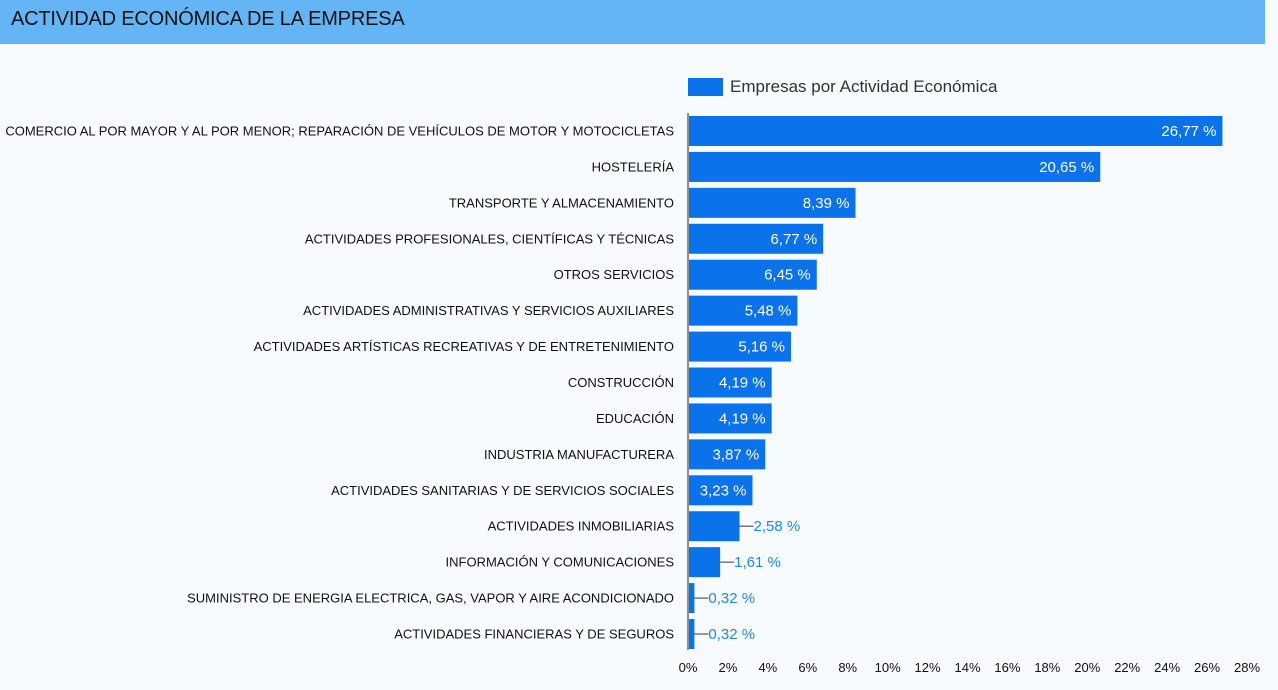  Describe the element at coordinates (614, 274) in the screenshot. I see `category-label: OTROS SERVICIOS` at that location.